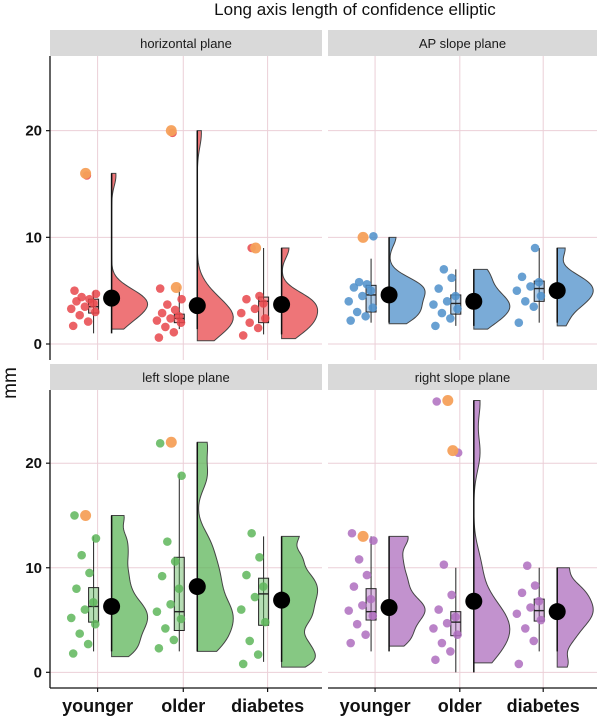 The height and width of the screenshot is (717, 597). I want to click on y-axis-title: mm, so click(10, 383).